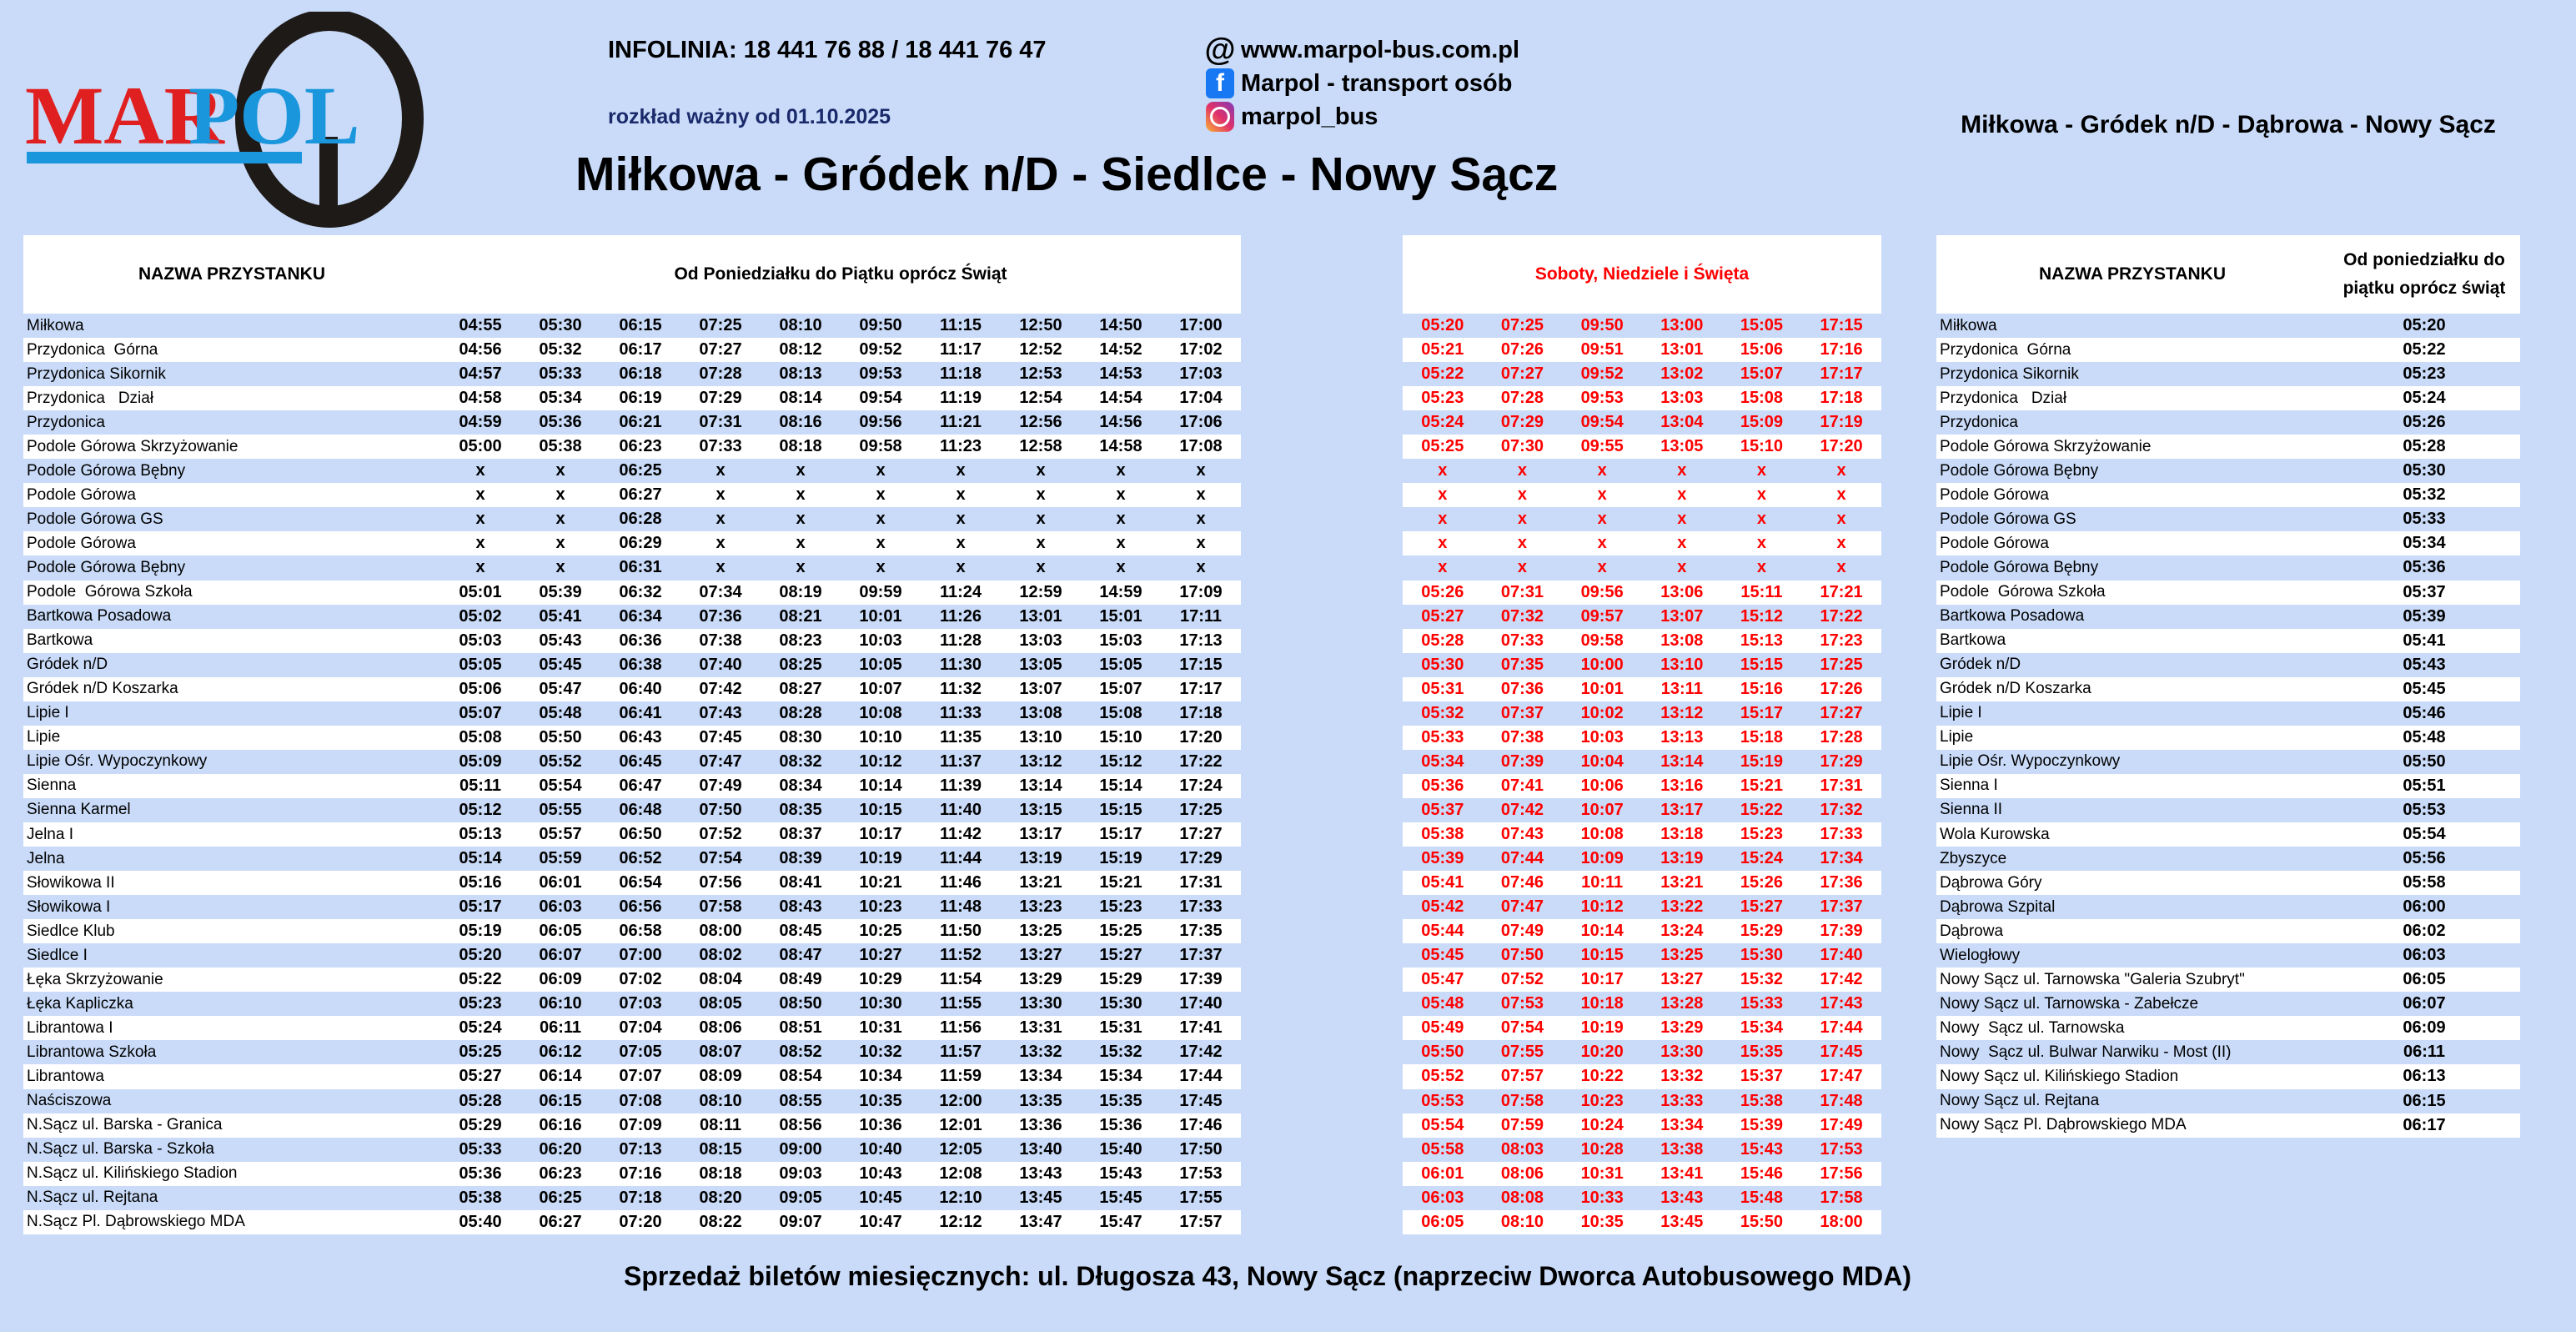 This screenshot has height=1332, width=2576. What do you see at coordinates (1120, 1221) in the screenshot?
I see `departure-time: 15:47` at bounding box center [1120, 1221].